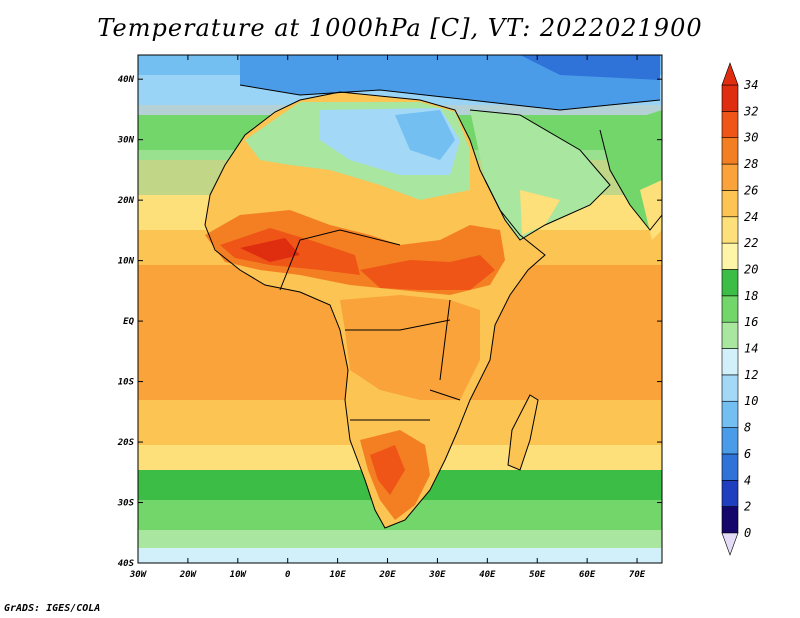  Describe the element at coordinates (751, 217) in the screenshot. I see `colorbar-label: 24` at that location.